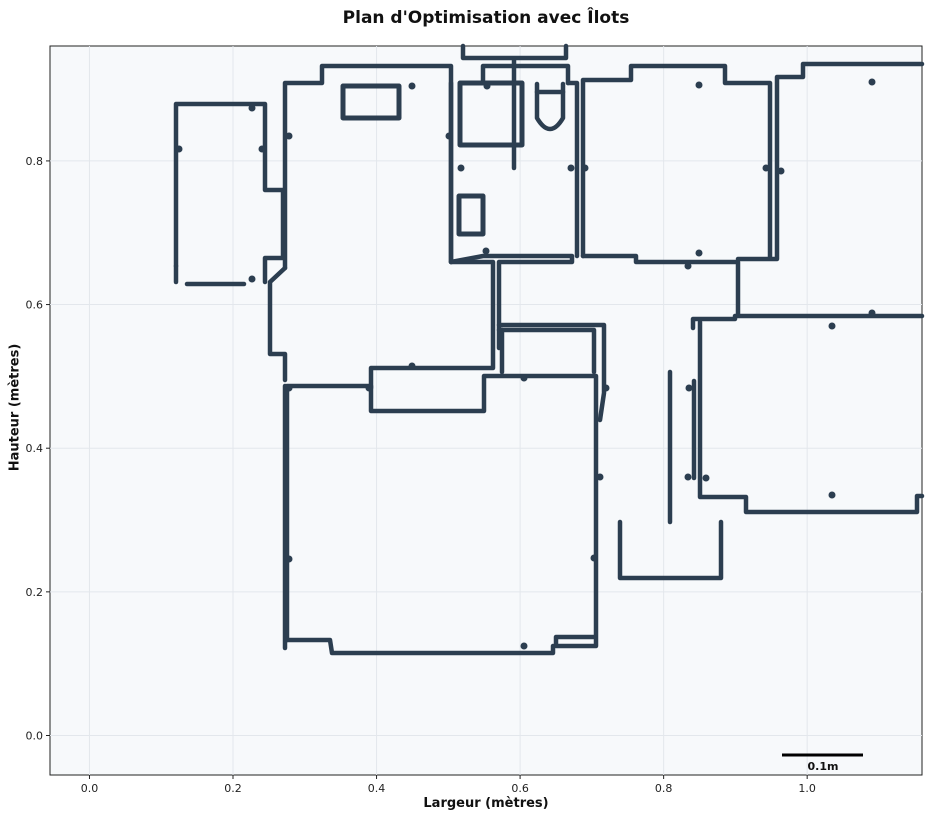  Describe the element at coordinates (15, 407) in the screenshot. I see `y-axis-label: Hauteur (mètres)` at that location.